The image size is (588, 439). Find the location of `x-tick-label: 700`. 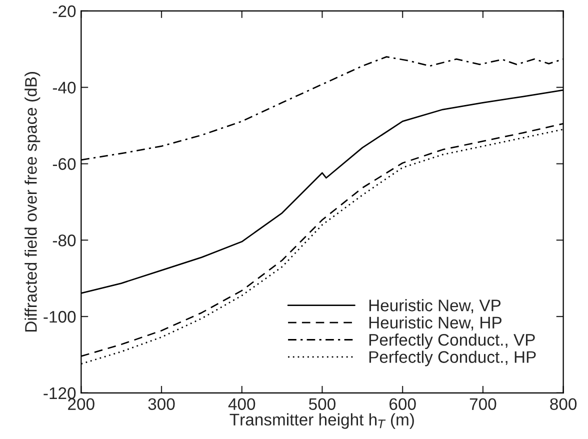

x-tick-label: 700 is located at coordinates (483, 404).